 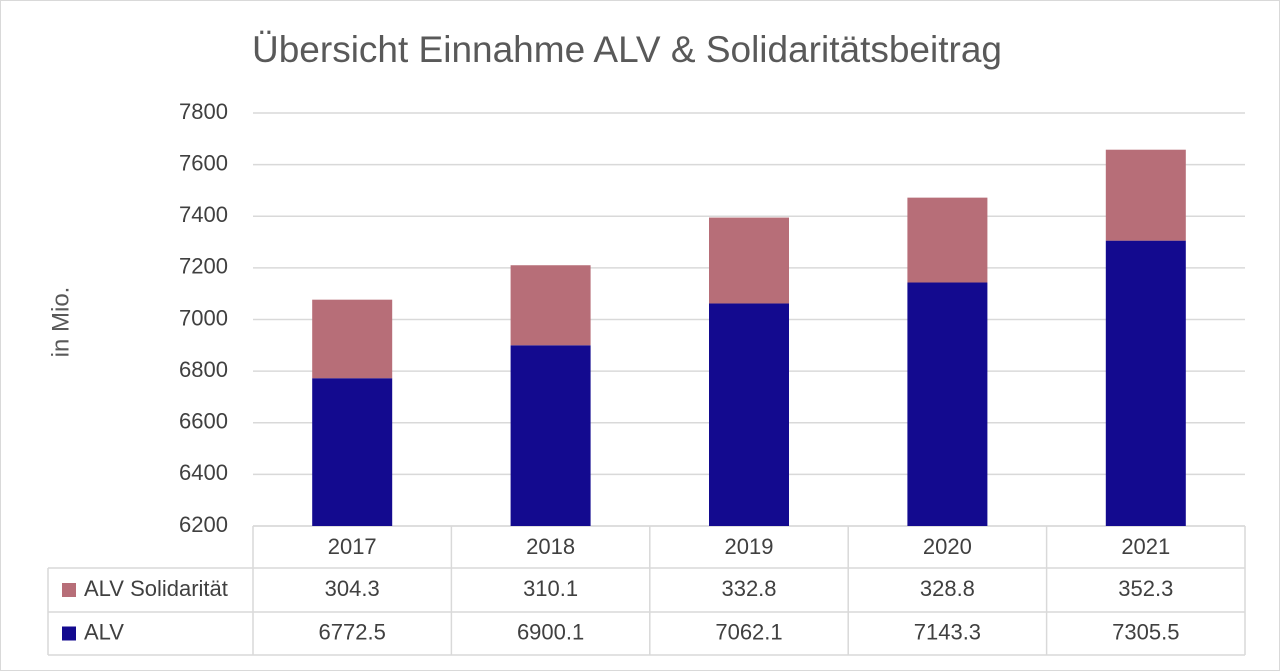 I want to click on x-tick-label: 2019, so click(x=749, y=546).